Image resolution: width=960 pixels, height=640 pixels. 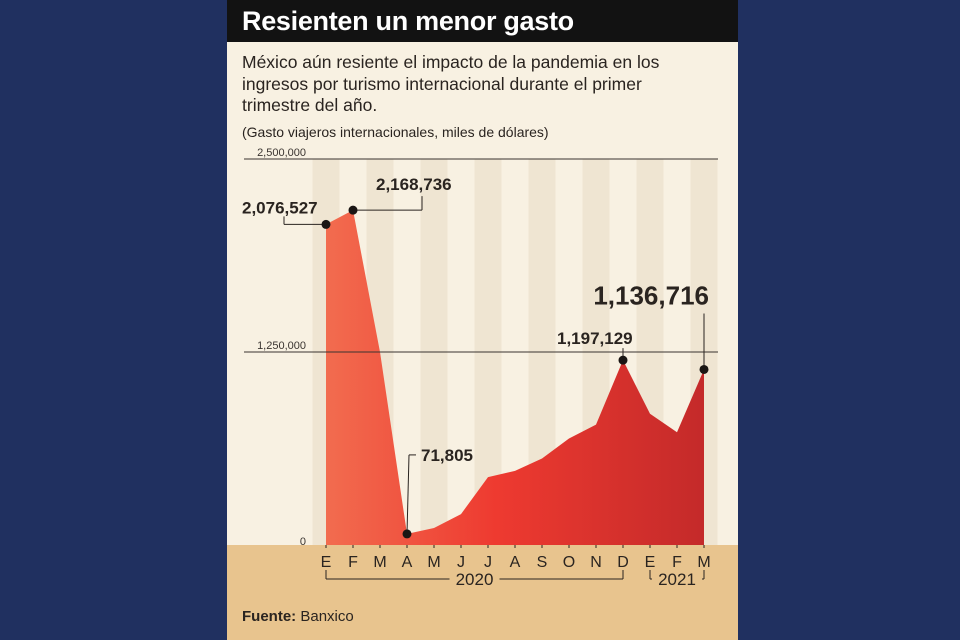 What do you see at coordinates (595, 338) in the screenshot?
I see `data-label: 1,197,129` at bounding box center [595, 338].